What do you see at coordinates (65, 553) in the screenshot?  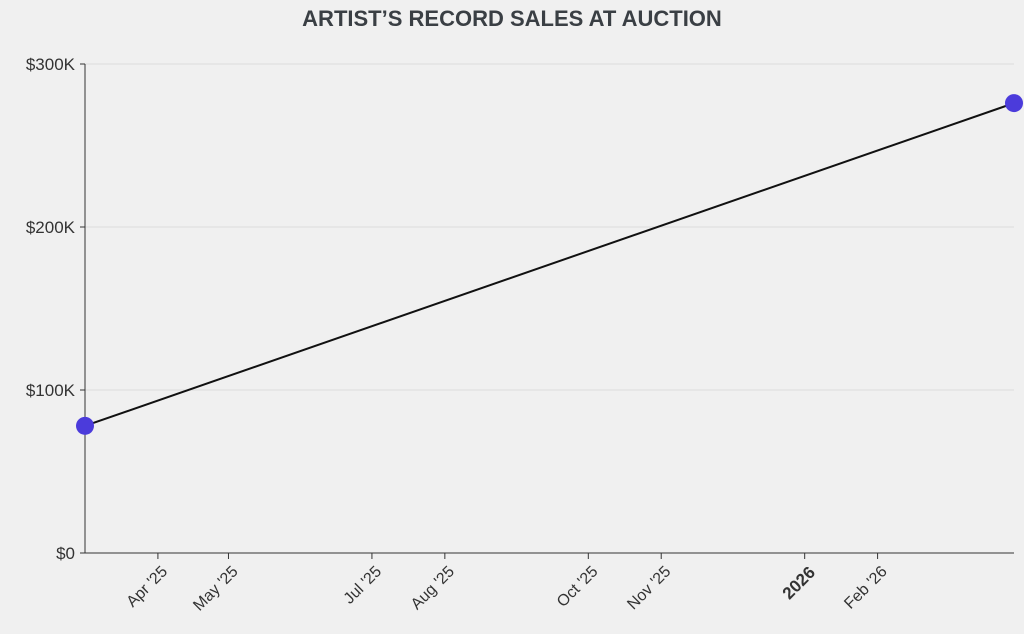 I see `y-tick-label: $0` at bounding box center [65, 553].